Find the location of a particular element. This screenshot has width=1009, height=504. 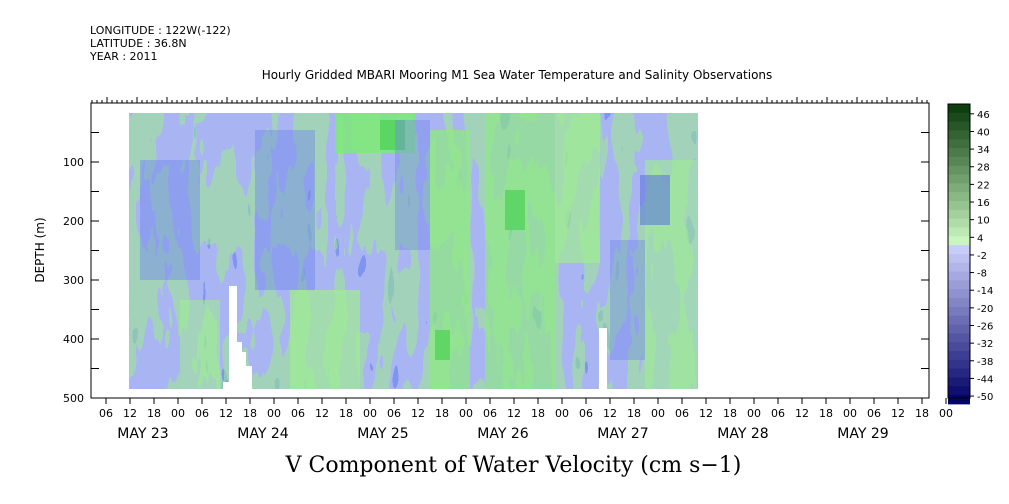

y-axis-label: DEPTH (m) is located at coordinates (40, 249).